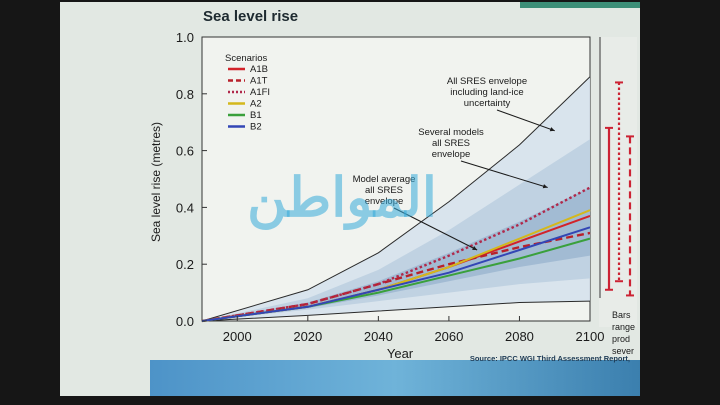  What do you see at coordinates (580, 5) in the screenshot?
I see `top-strip` at bounding box center [580, 5].